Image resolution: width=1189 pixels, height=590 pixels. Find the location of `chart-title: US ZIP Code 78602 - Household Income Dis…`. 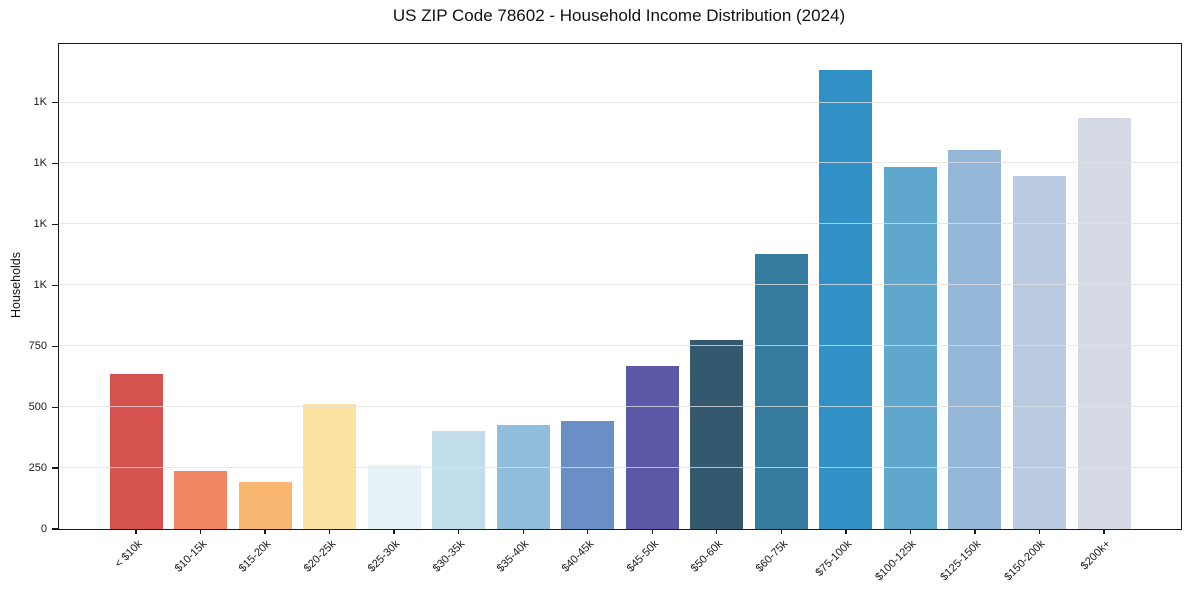

chart-title: US ZIP Code 78602 - Household Income Dis… is located at coordinates (619, 15).